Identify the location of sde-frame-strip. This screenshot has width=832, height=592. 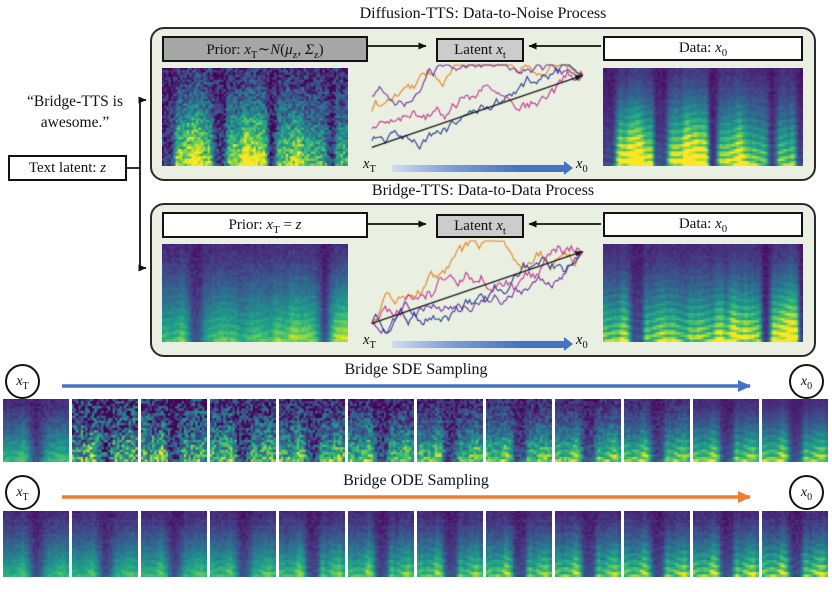
(416, 430).